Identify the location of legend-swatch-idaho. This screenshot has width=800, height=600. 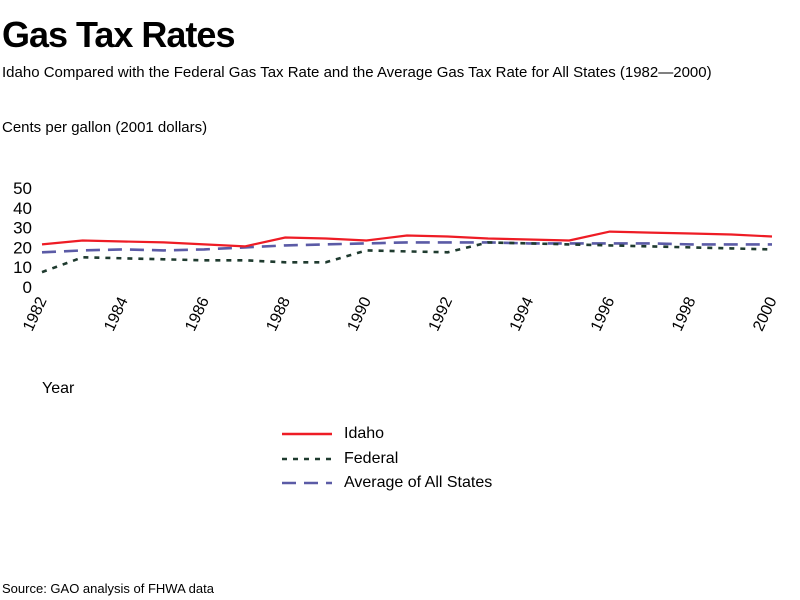
(307, 434).